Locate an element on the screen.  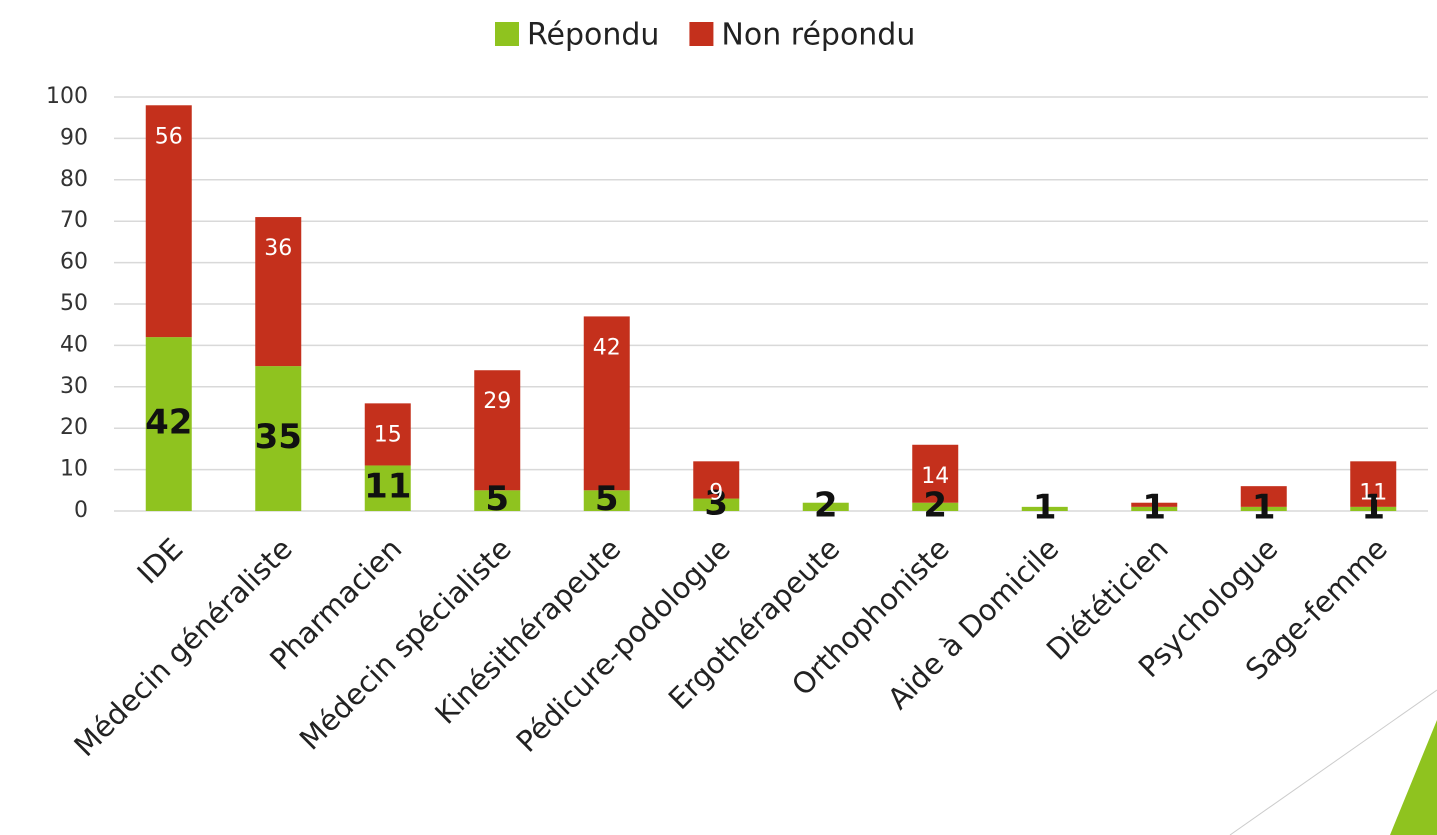
data-label: 35 is located at coordinates (278, 437).